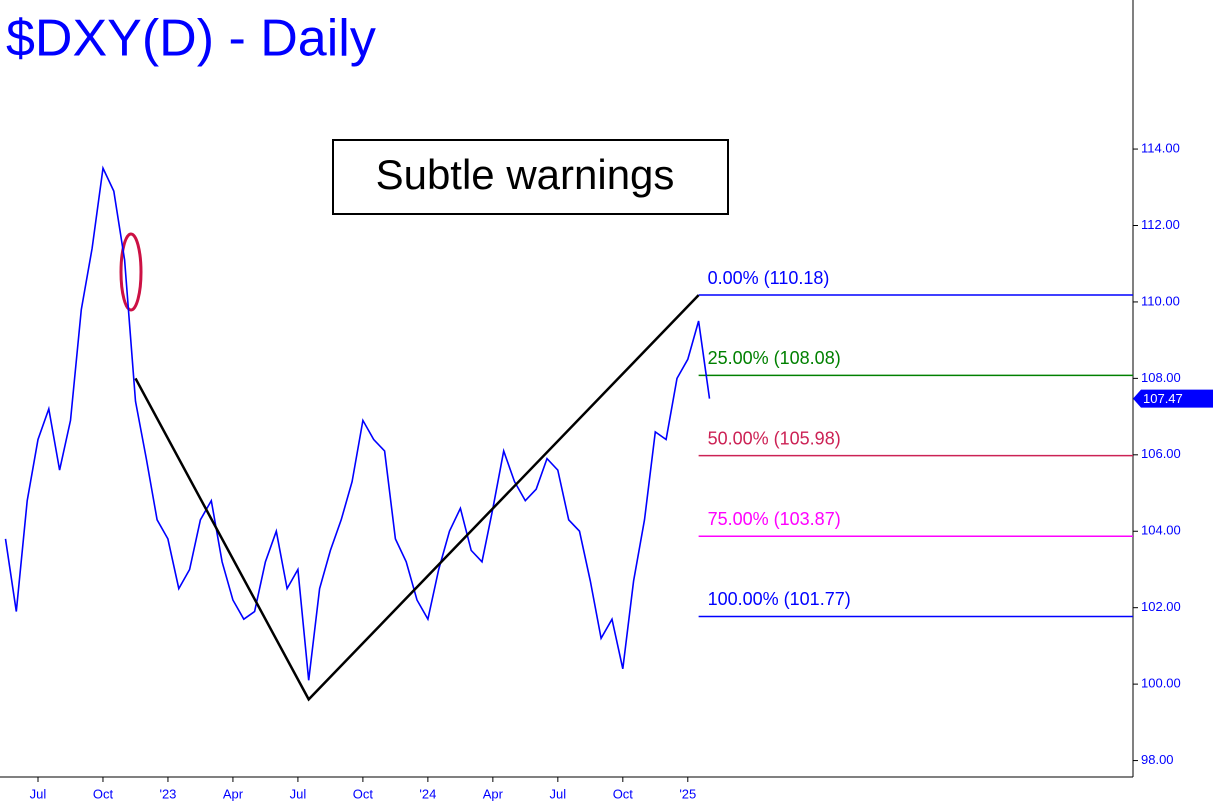  I want to click on y-tick-label: 100.00, so click(1161, 683).